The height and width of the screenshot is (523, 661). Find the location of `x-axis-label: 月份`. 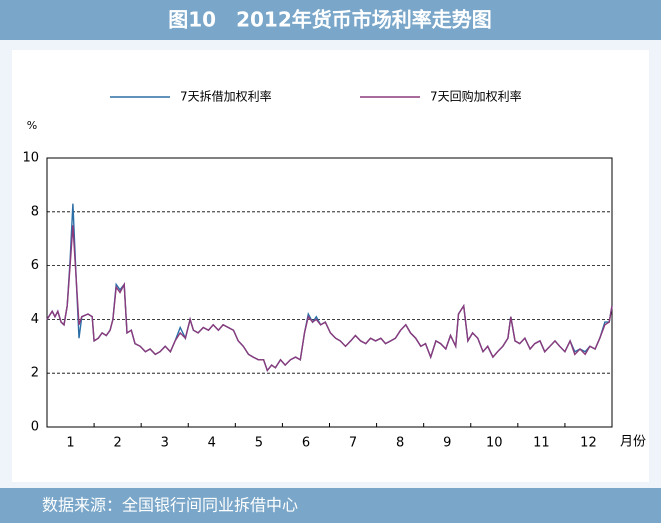

x-axis-label: 月份 is located at coordinates (633, 442).